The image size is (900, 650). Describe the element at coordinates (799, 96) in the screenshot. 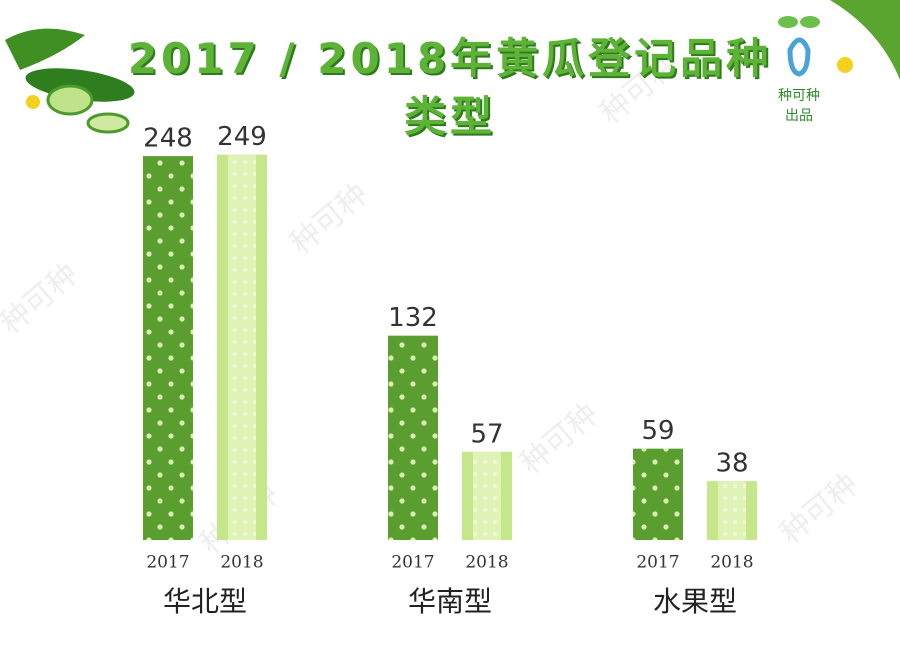

I see `logo-text: 种可种` at that location.